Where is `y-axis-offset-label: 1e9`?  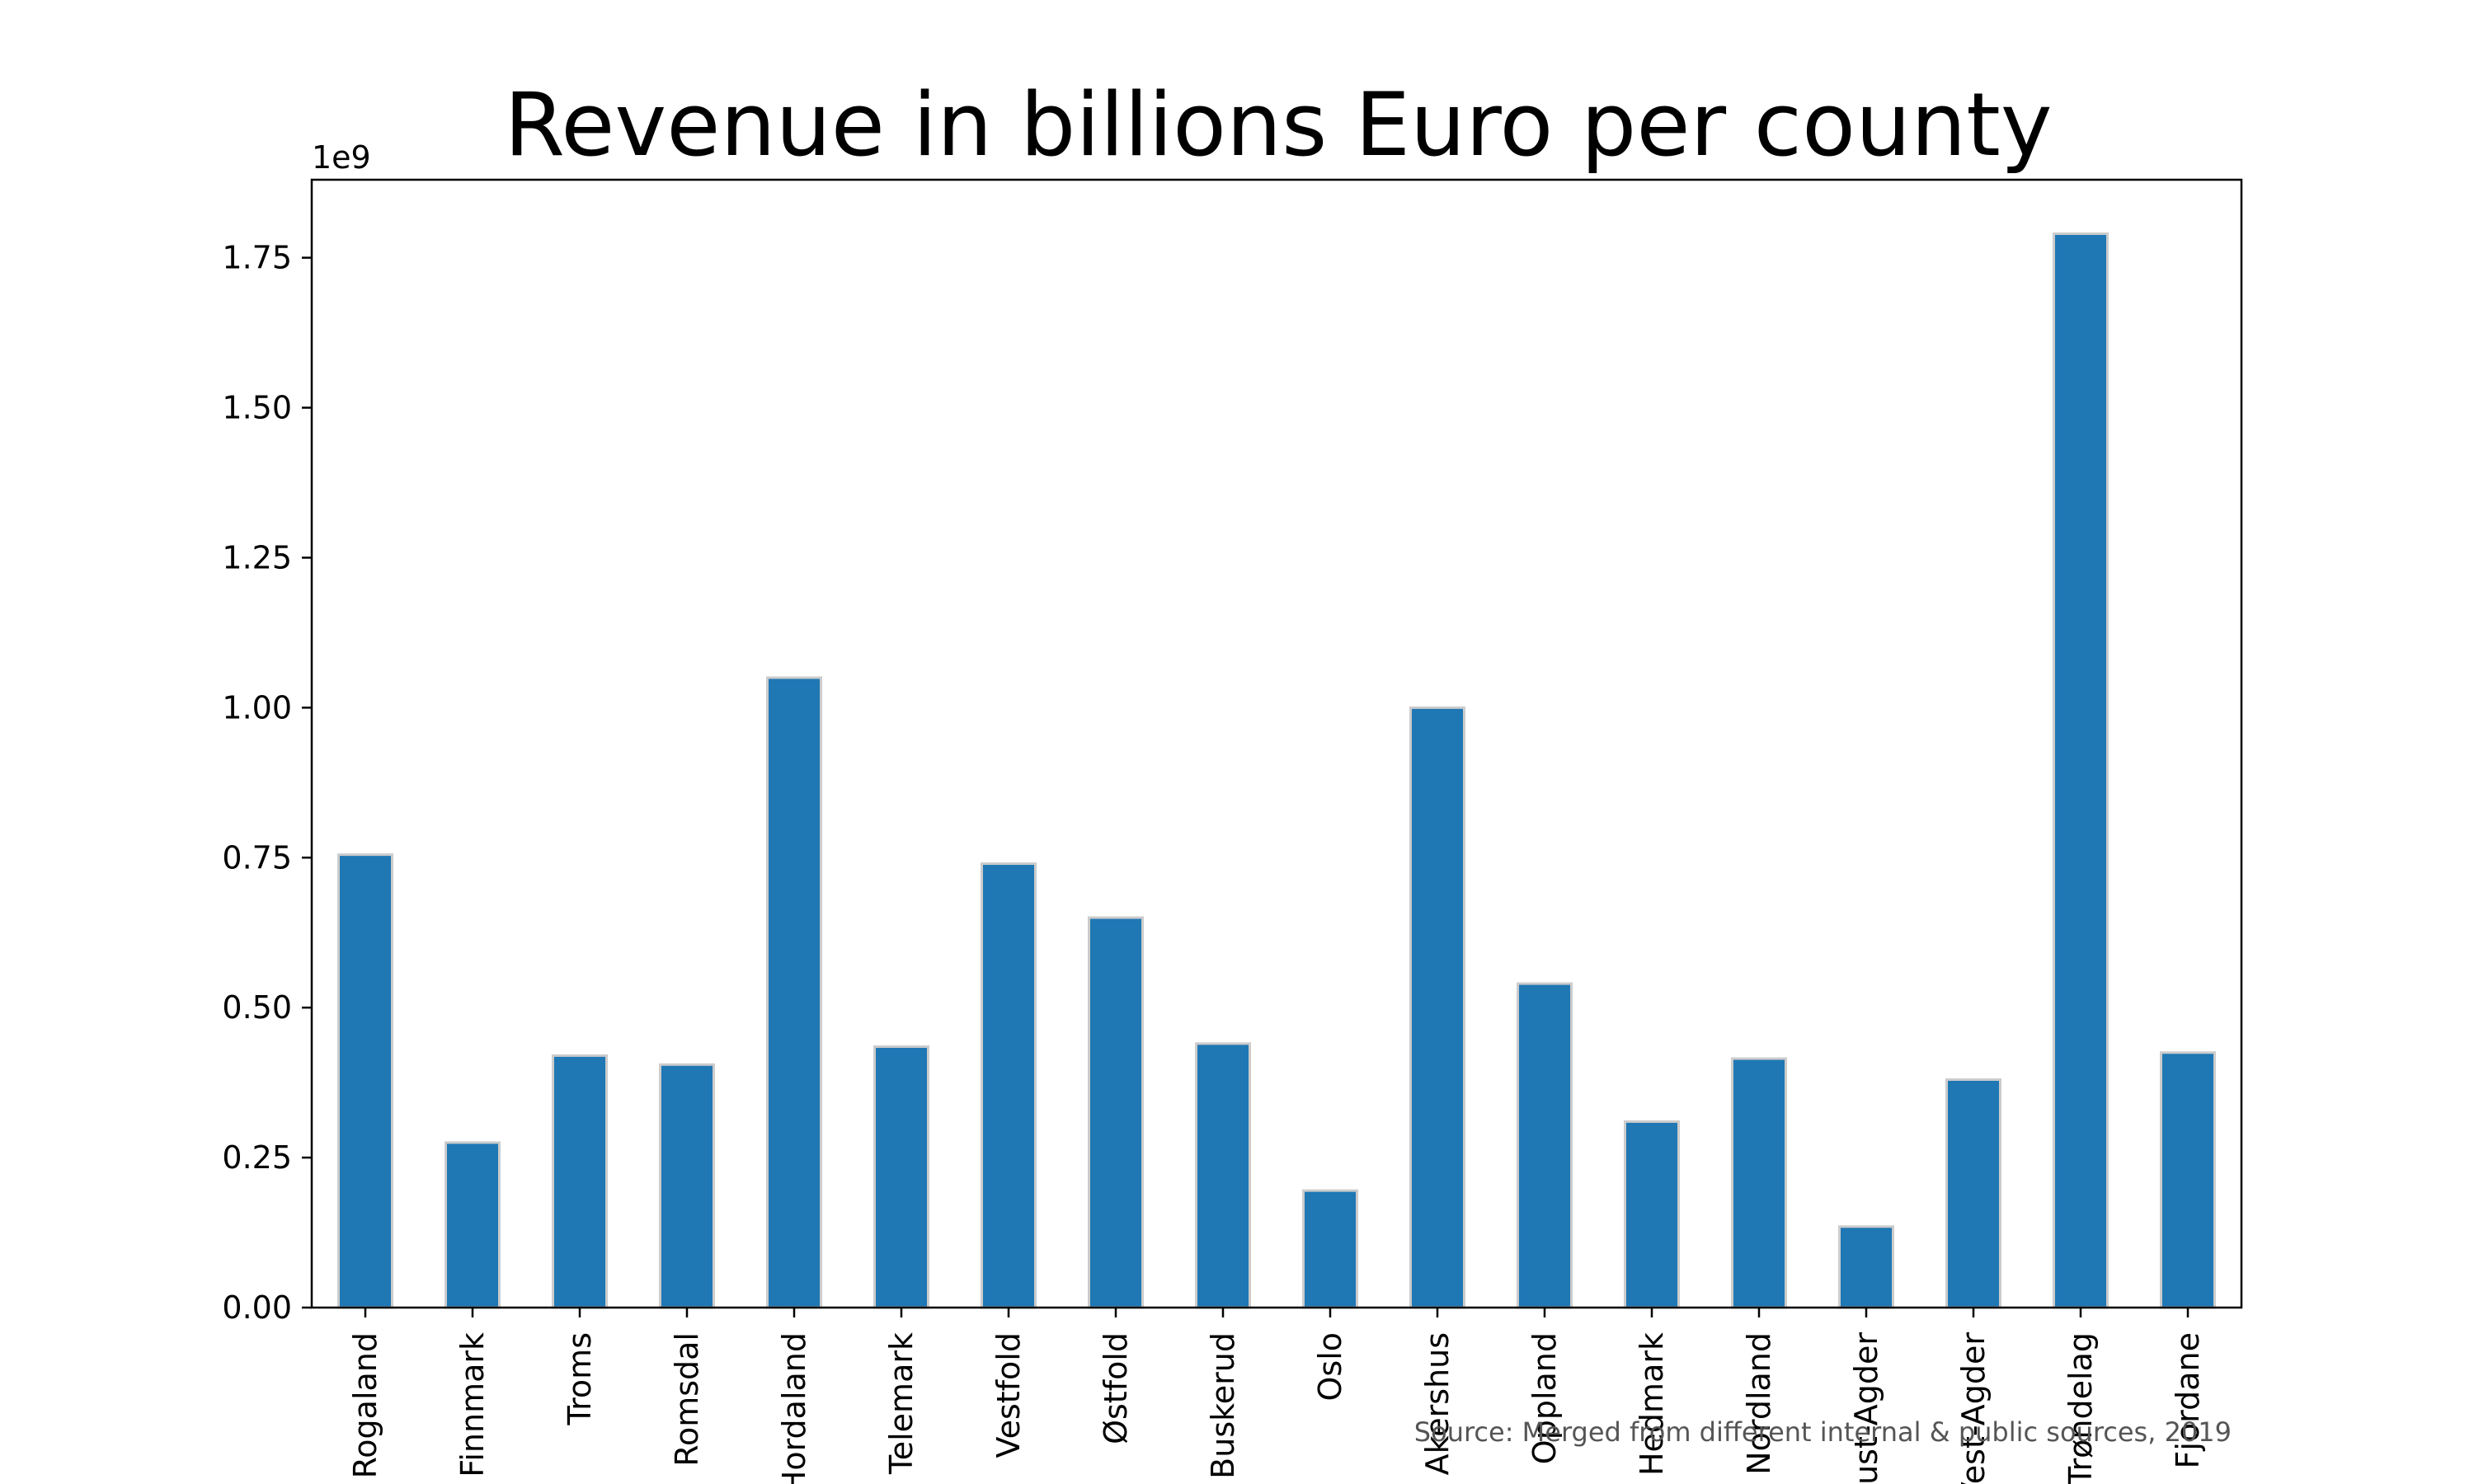 y-axis-offset-label: 1e9 is located at coordinates (341, 157).